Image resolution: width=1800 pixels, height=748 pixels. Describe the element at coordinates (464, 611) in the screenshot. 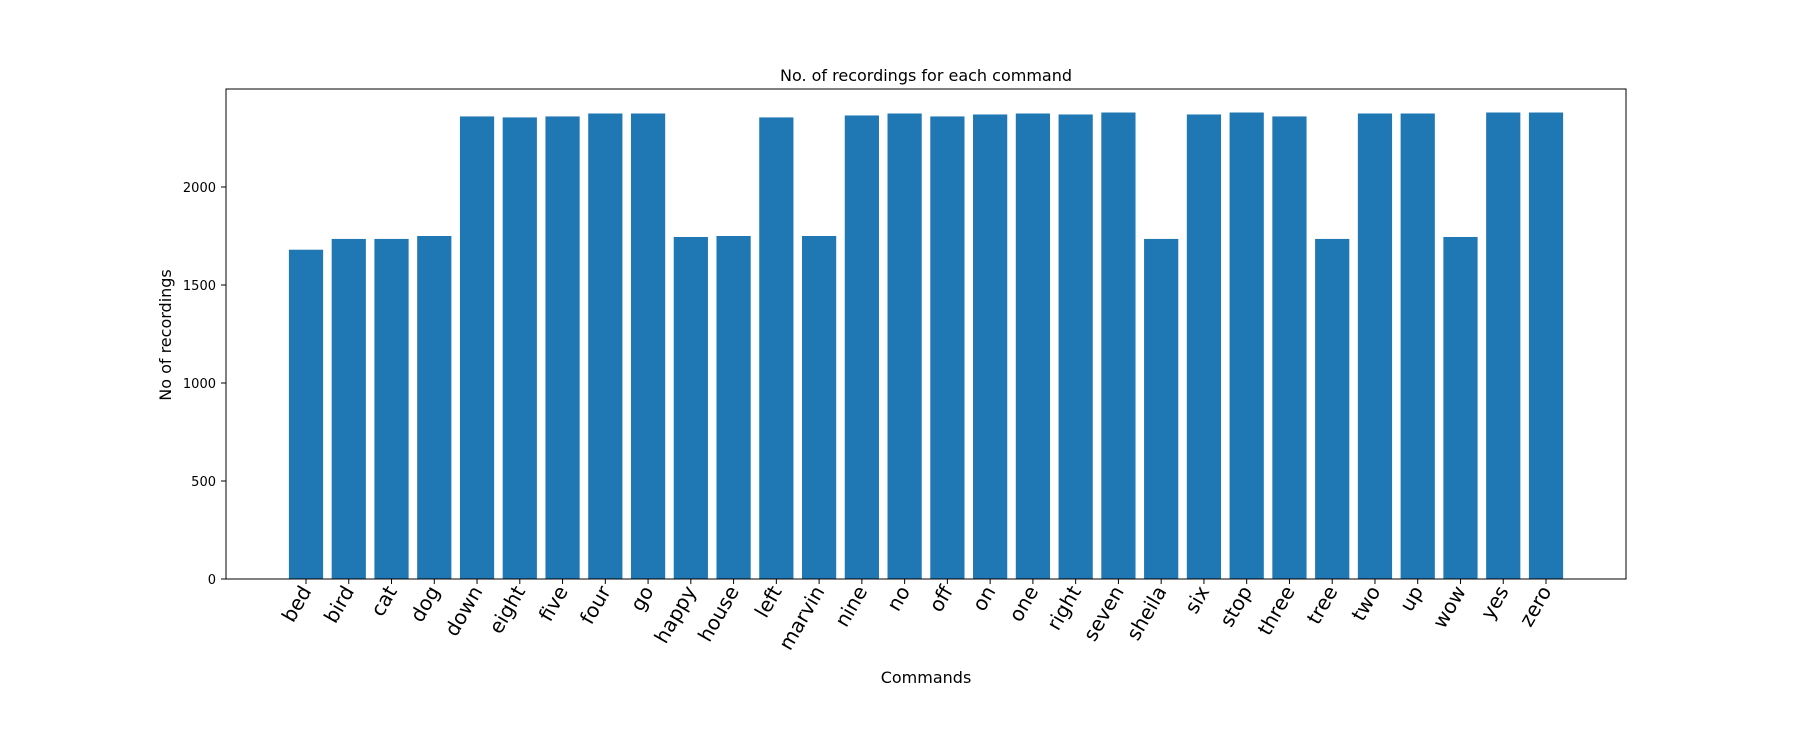

I see `x-tick-label-down: down` at that location.